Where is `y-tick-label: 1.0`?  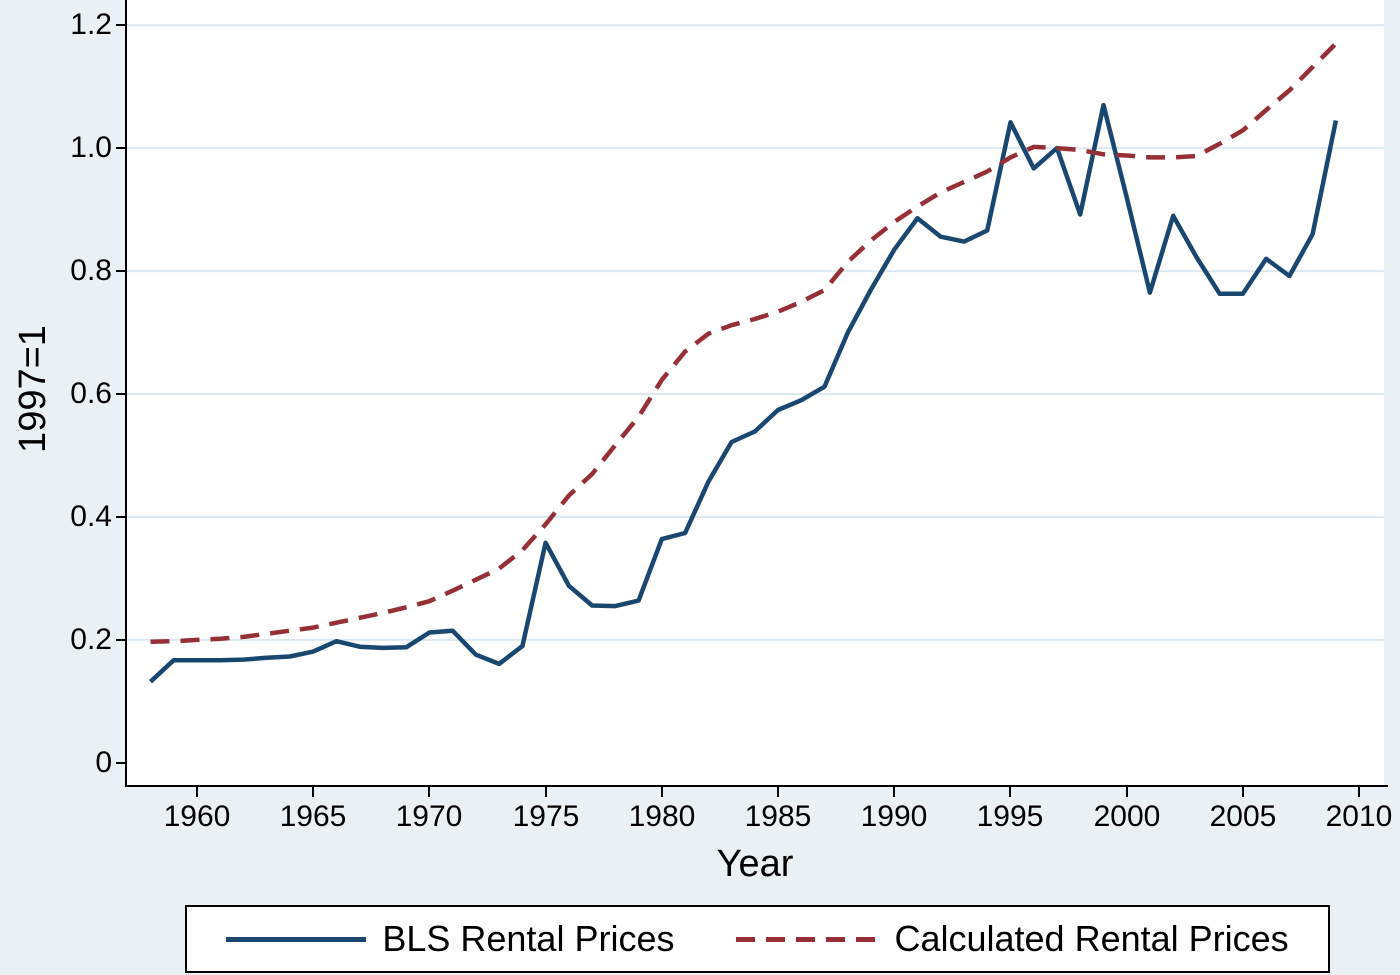
y-tick-label: 1.0 is located at coordinates (91, 147).